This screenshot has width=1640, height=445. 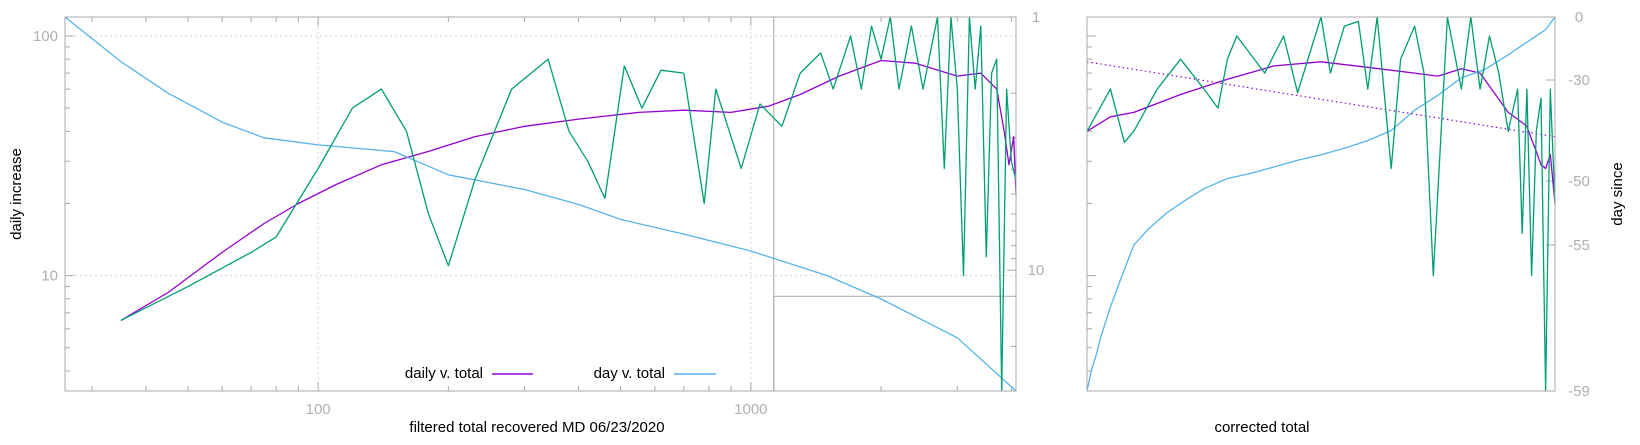 What do you see at coordinates (1261, 427) in the screenshot?
I see `right-xlabel: corrected total` at bounding box center [1261, 427].